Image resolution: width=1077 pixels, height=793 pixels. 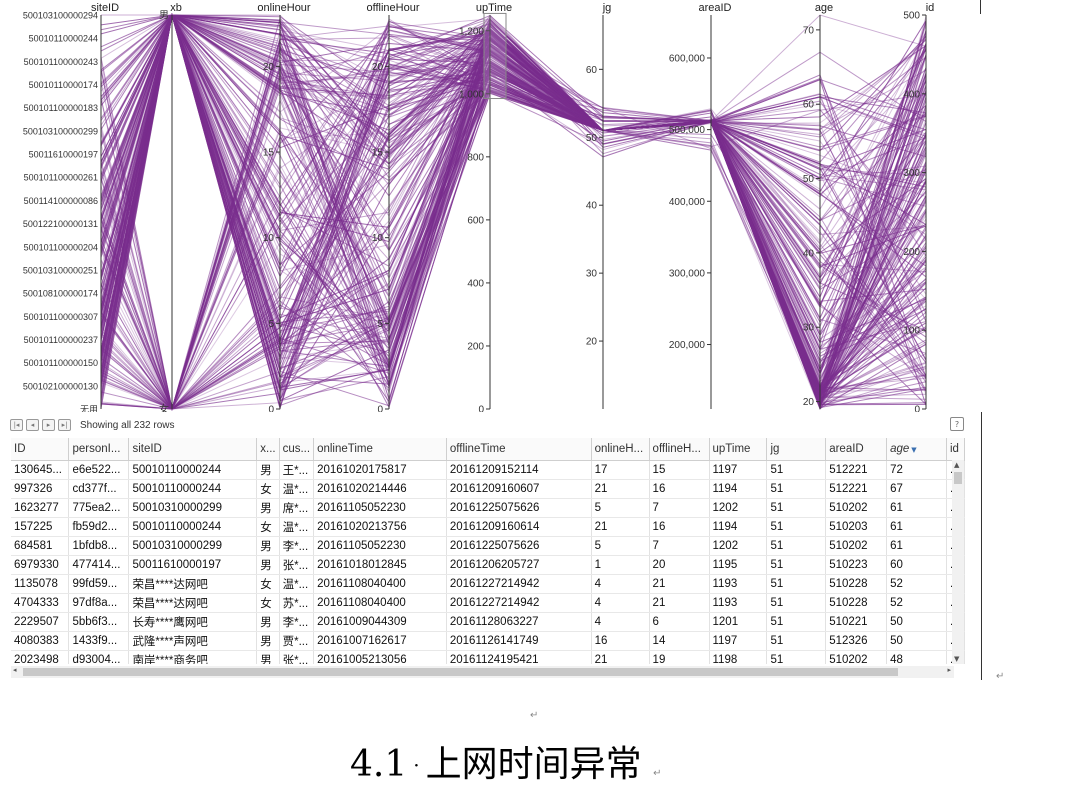 I want to click on table-cell: 510202, so click(x=856, y=657).